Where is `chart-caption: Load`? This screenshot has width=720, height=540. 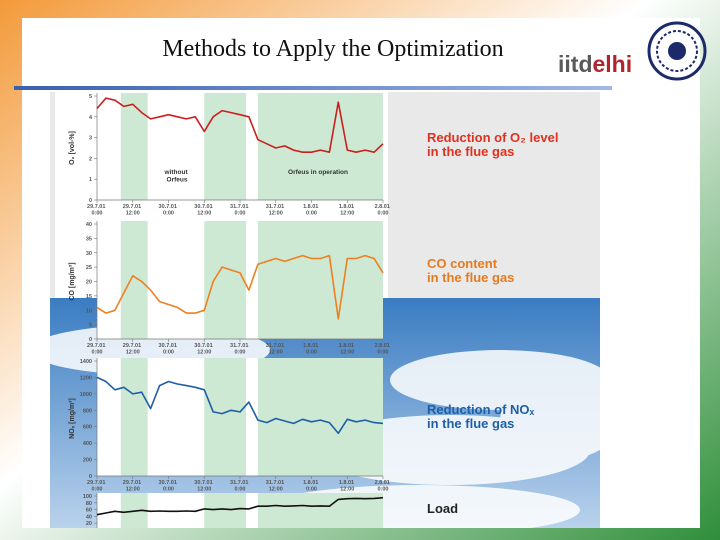 chart-caption: Load is located at coordinates (442, 508).